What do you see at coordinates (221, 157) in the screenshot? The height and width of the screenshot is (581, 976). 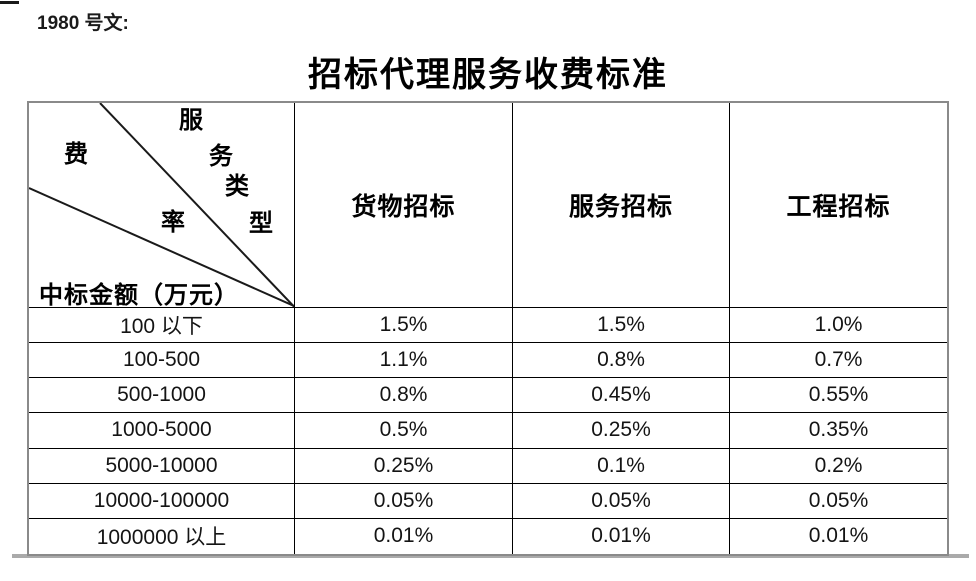 I see `corner-service-type-char-2: 务` at bounding box center [221, 157].